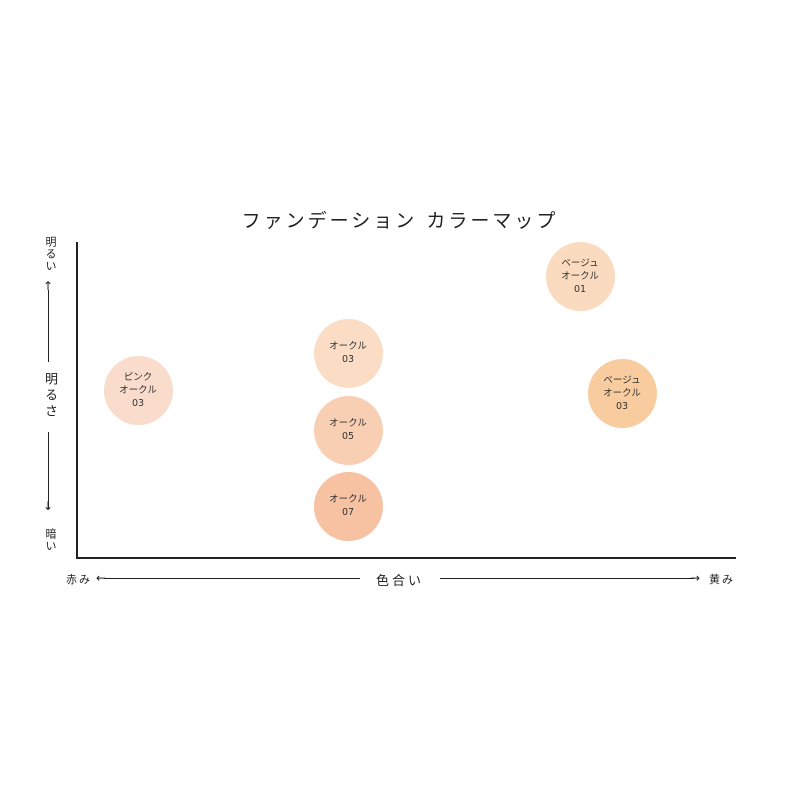 Image resolution: width=800 pixels, height=800 pixels. Describe the element at coordinates (79, 579) in the screenshot. I see `x-axis-left-label: 赤み` at that location.